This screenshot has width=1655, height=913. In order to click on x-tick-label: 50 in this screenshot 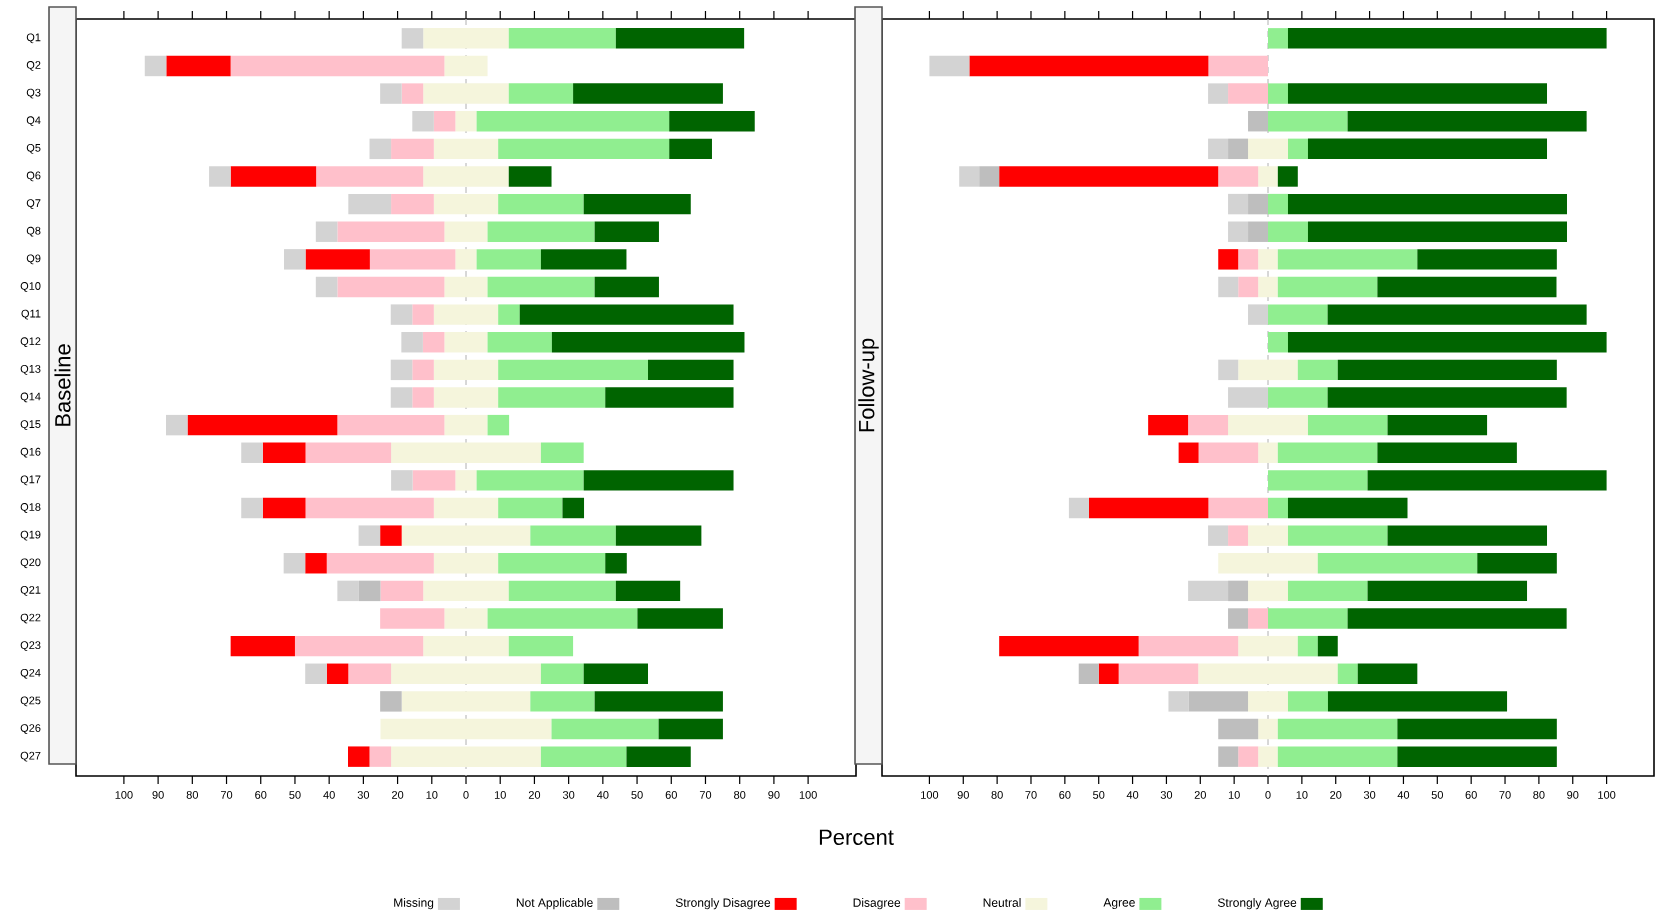, I will do `click(637, 795)`.